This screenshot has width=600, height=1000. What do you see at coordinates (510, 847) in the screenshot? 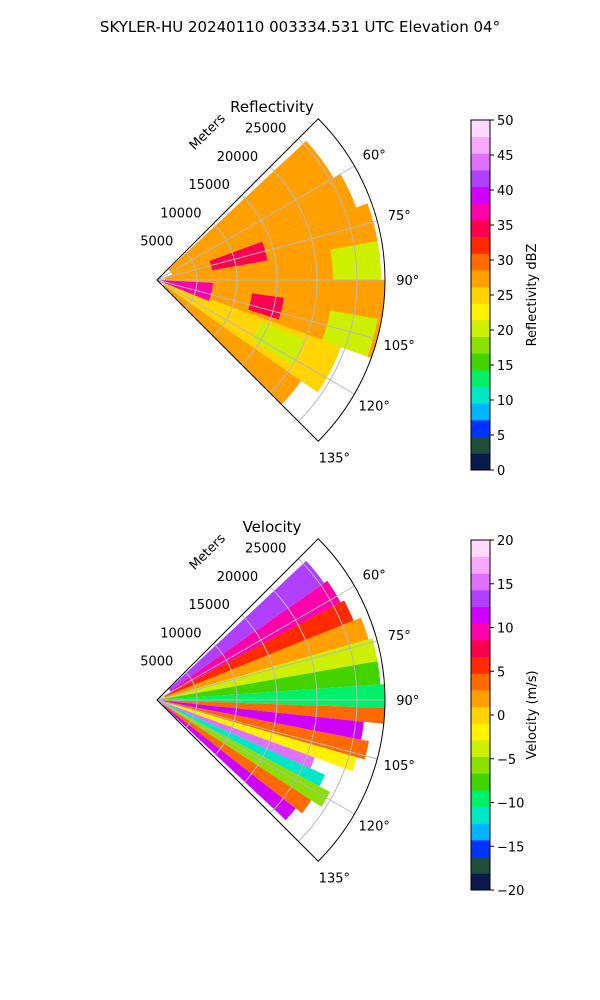
I see `colorbar-tick-label: −15` at bounding box center [510, 847].